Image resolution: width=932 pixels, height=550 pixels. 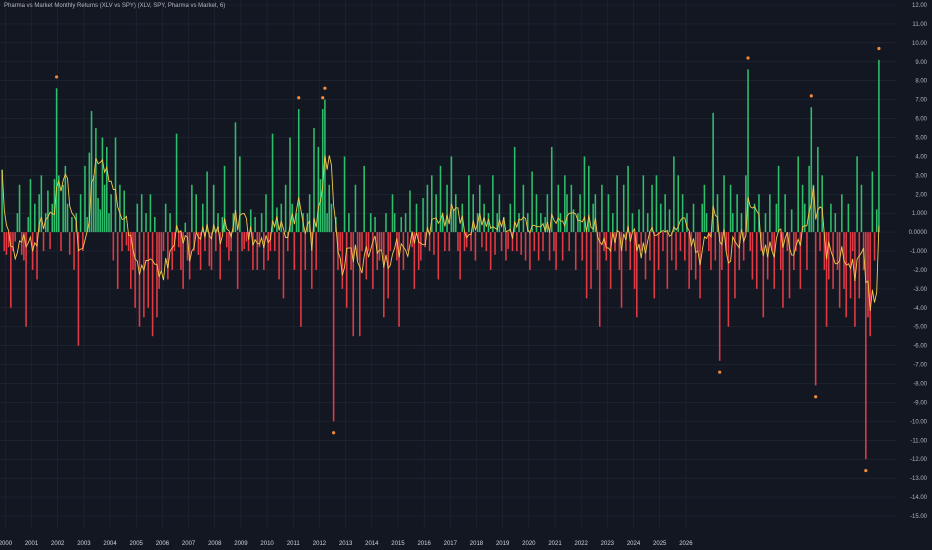 I want to click on y-tick-label: -14.00, so click(x=919, y=498).